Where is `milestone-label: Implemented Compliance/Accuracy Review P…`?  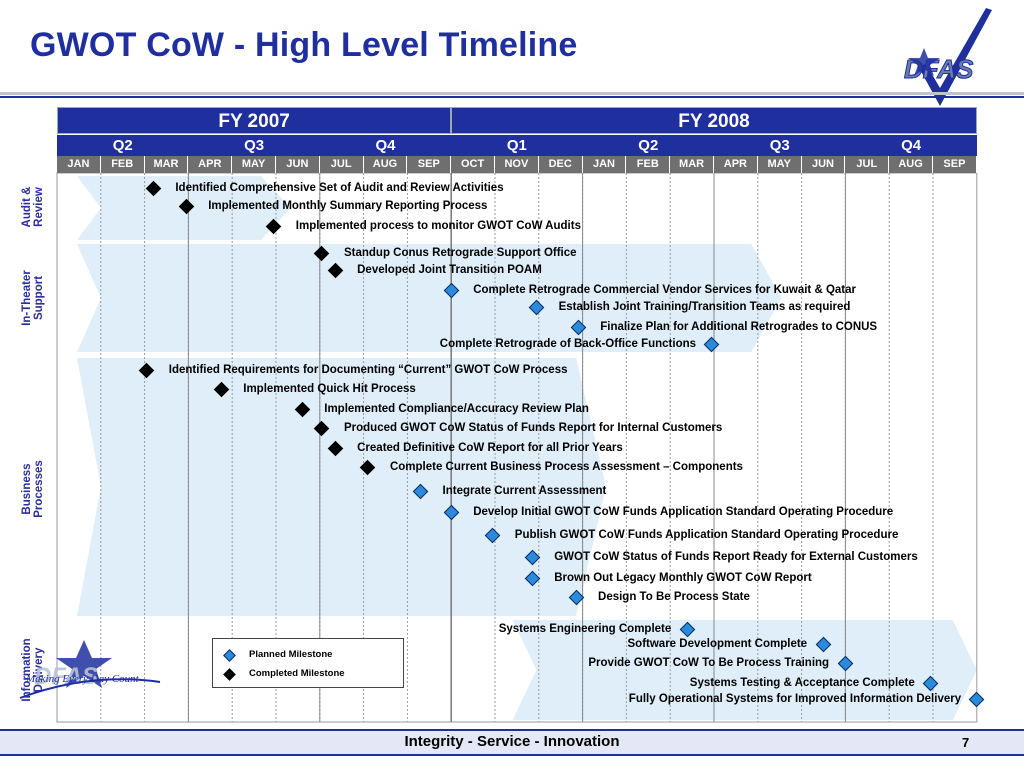 milestone-label: Implemented Compliance/Accuracy Review P… is located at coordinates (456, 409).